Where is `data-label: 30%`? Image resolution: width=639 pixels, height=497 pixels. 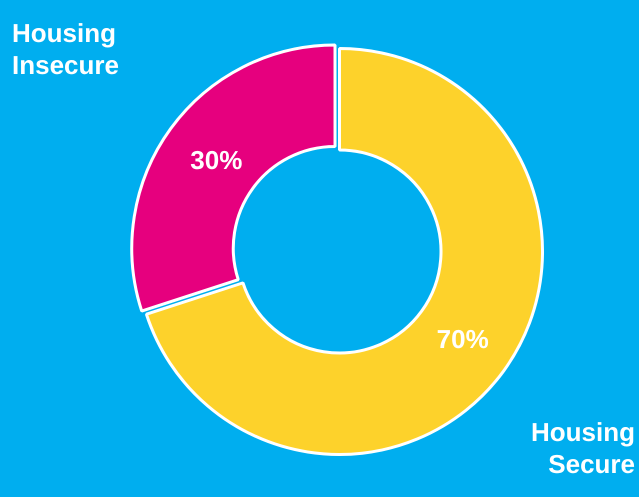 data-label: 30% is located at coordinates (216, 160).